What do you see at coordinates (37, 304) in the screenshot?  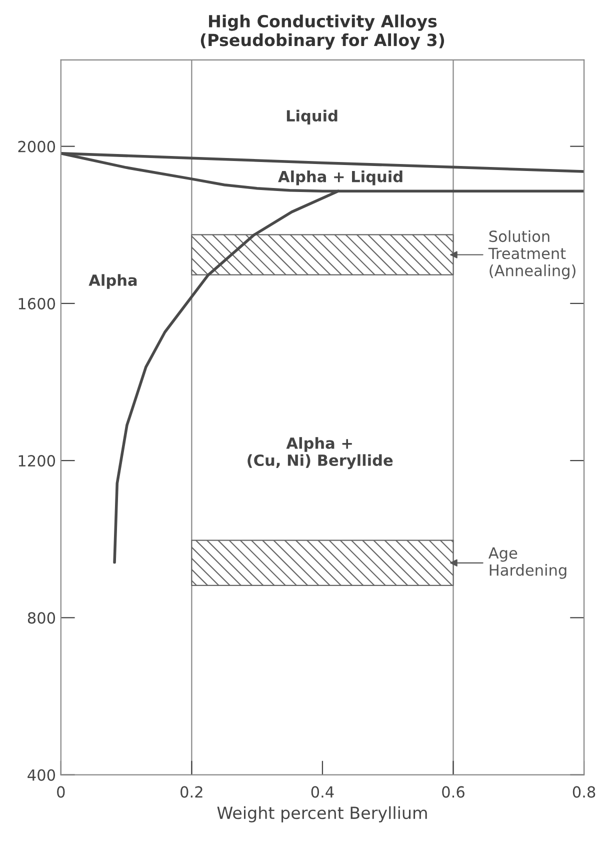 I see `y-tick-label: 1600` at bounding box center [37, 304].